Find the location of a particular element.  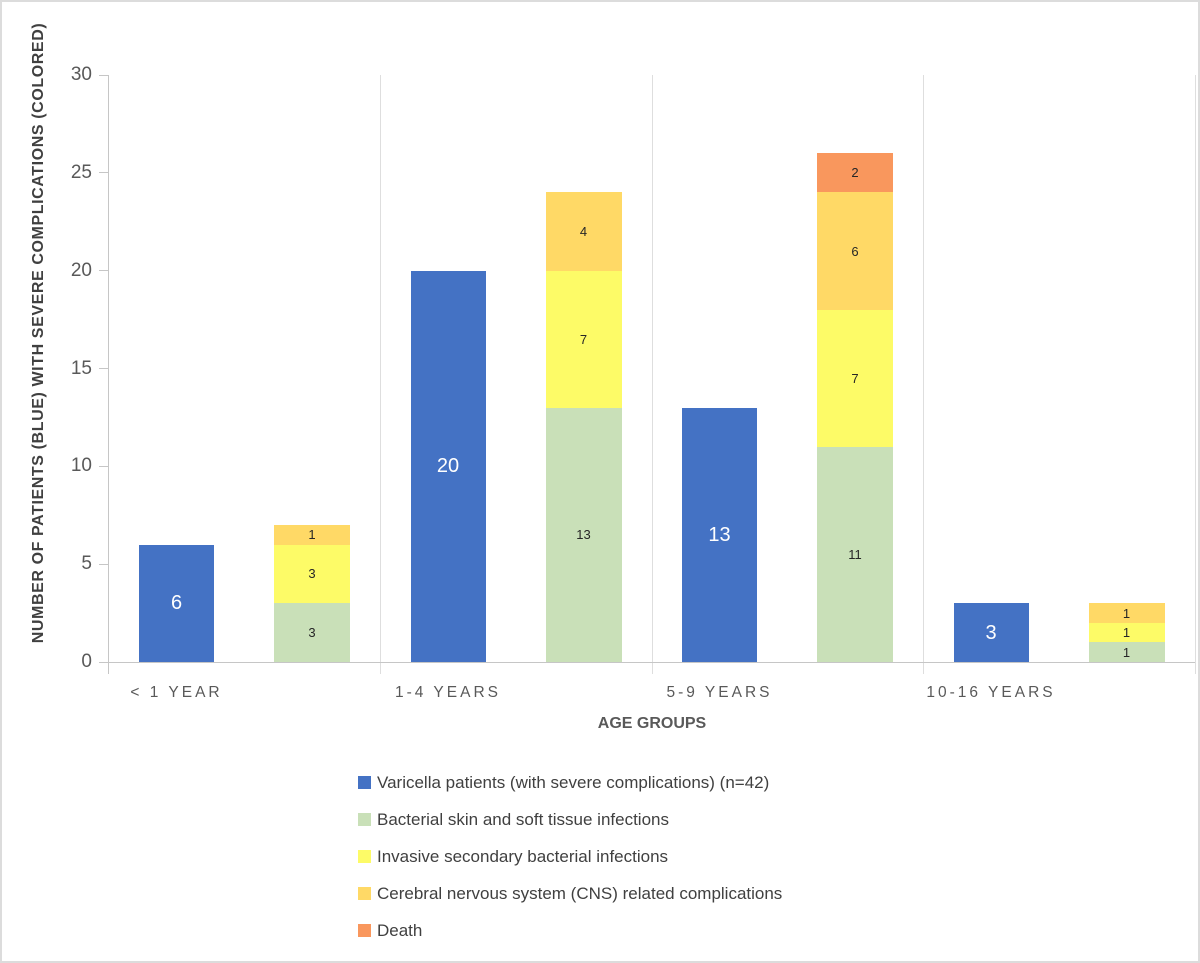

y-axis-line is located at coordinates (108, 374).